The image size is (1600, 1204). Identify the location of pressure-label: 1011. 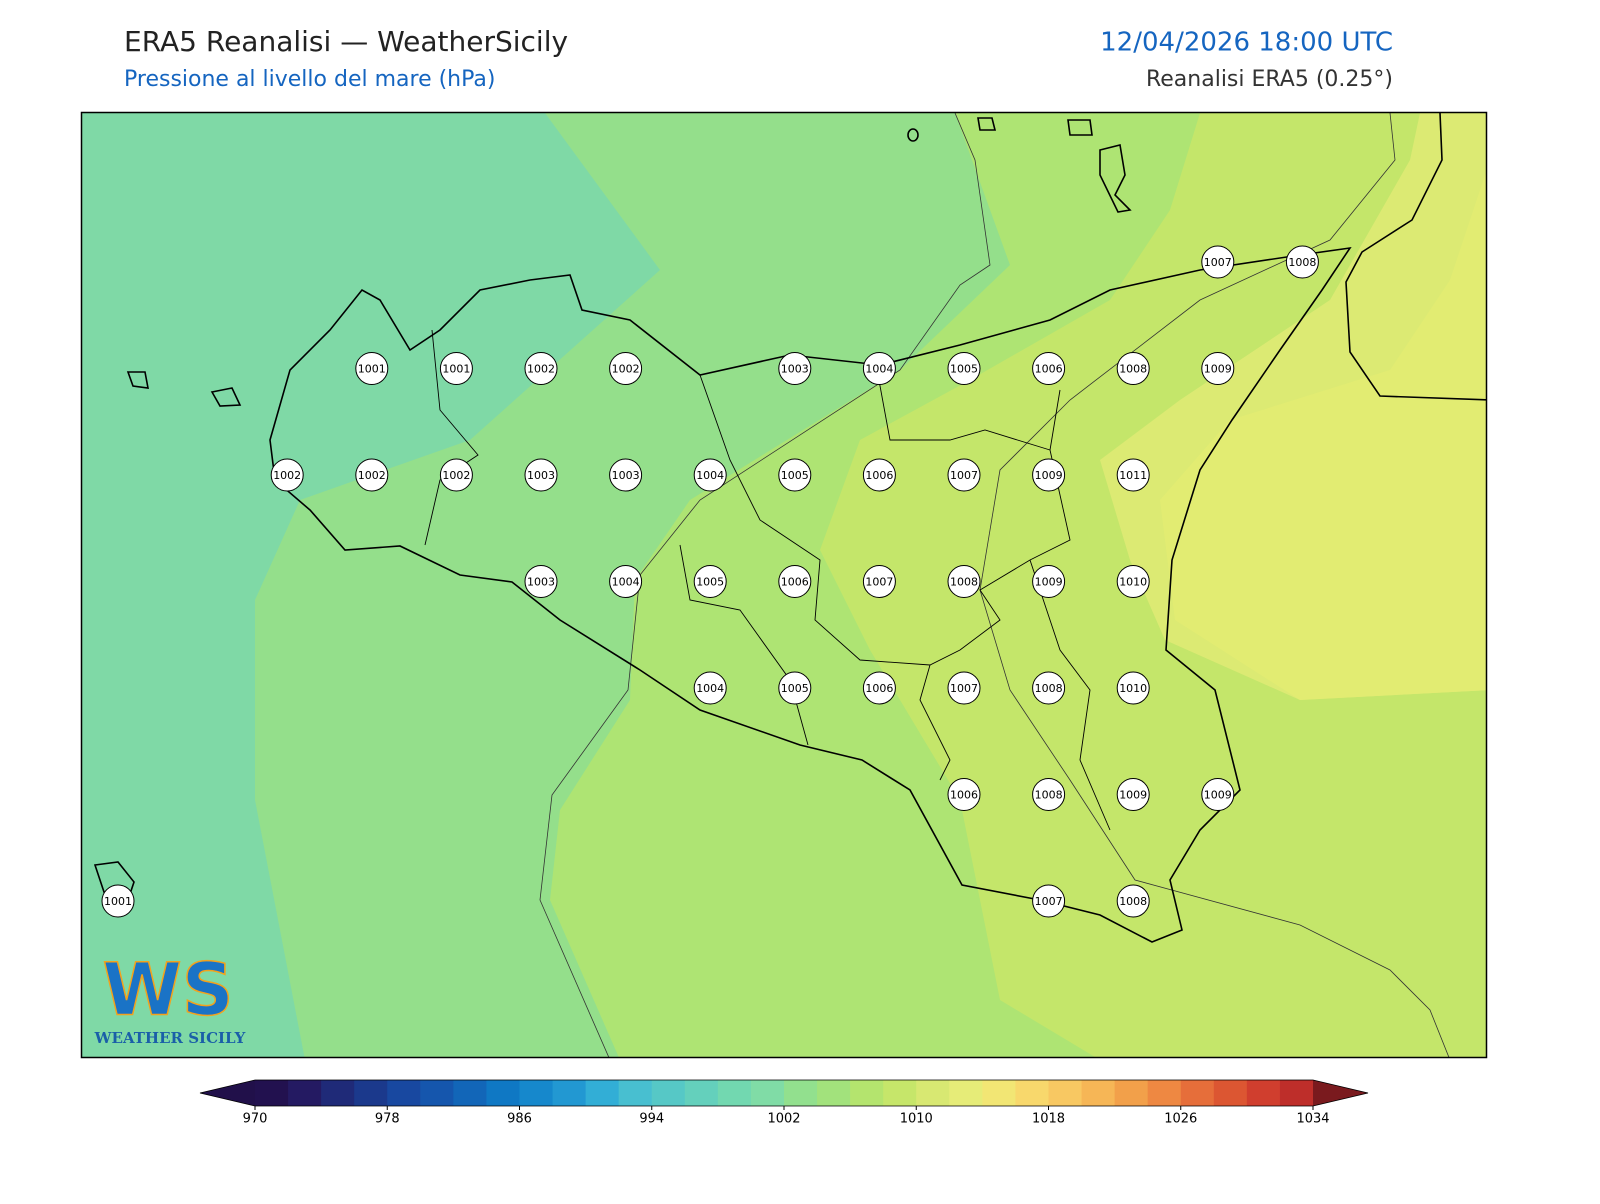
(1133, 475).